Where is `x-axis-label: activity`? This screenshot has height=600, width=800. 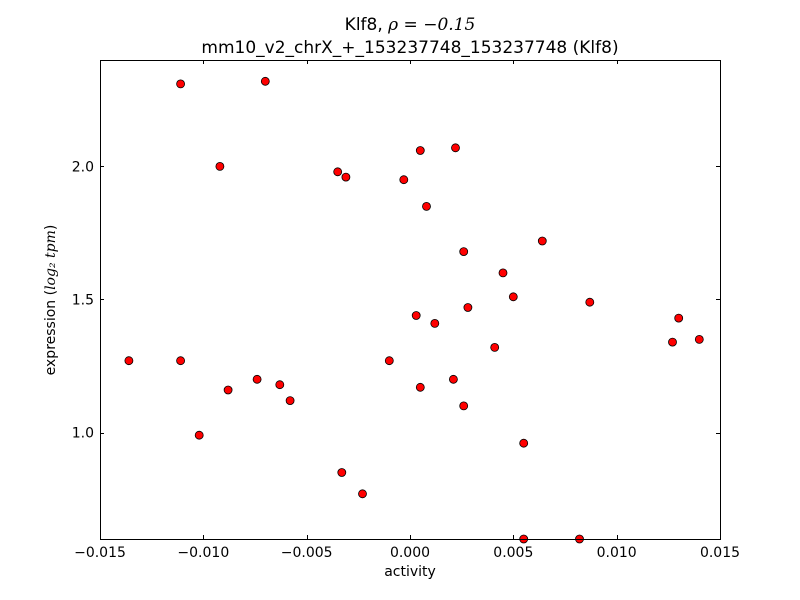
x-axis-label: activity is located at coordinates (410, 572).